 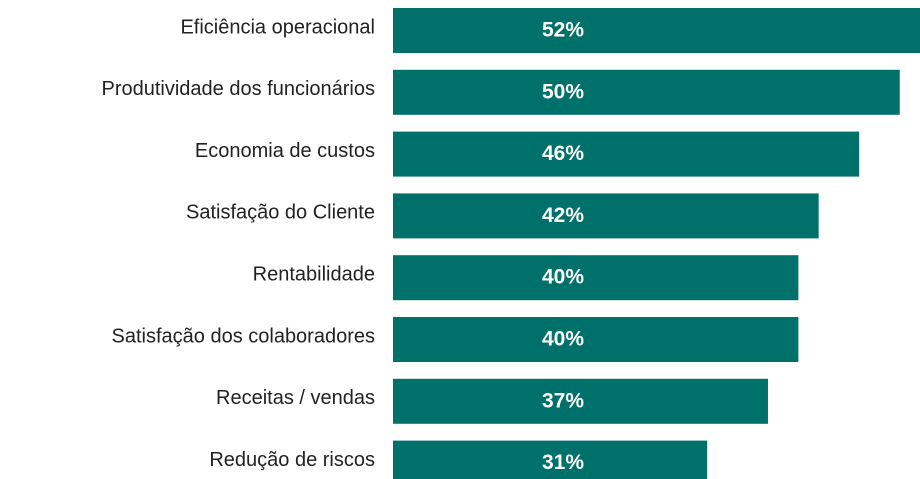 I want to click on value-label: 50%, so click(x=563, y=91).